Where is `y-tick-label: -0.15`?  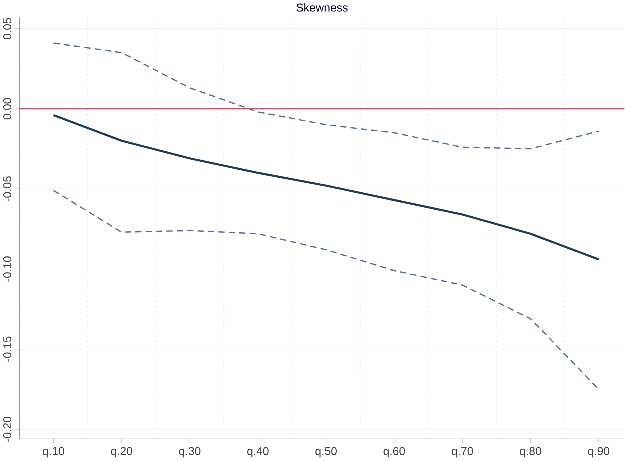 y-tick-label: -0.15 is located at coordinates (7, 349).